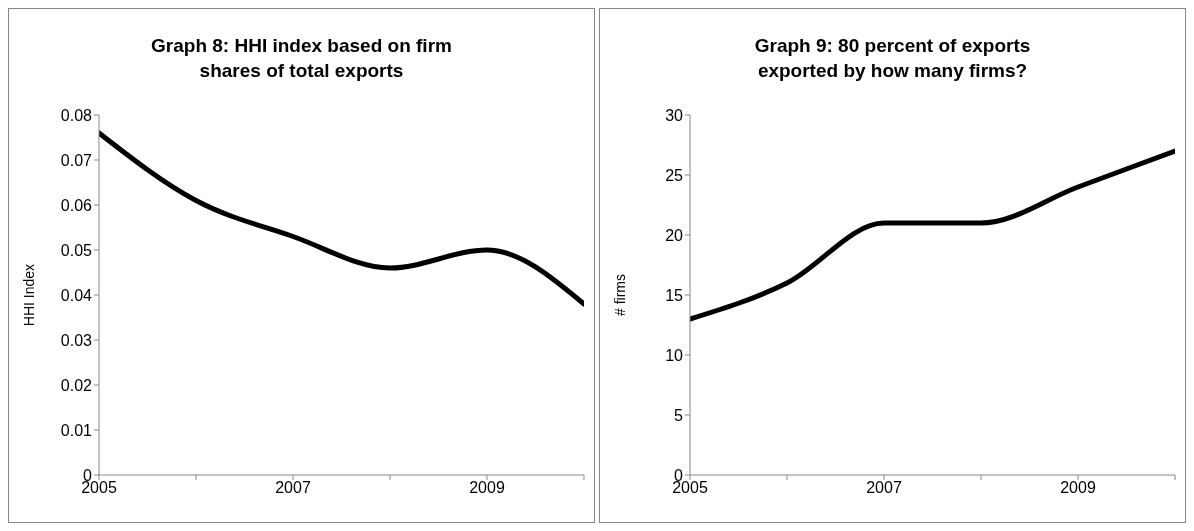 Image resolution: width=1194 pixels, height=531 pixels. I want to click on y-tick-label: 0.08, so click(76, 115).